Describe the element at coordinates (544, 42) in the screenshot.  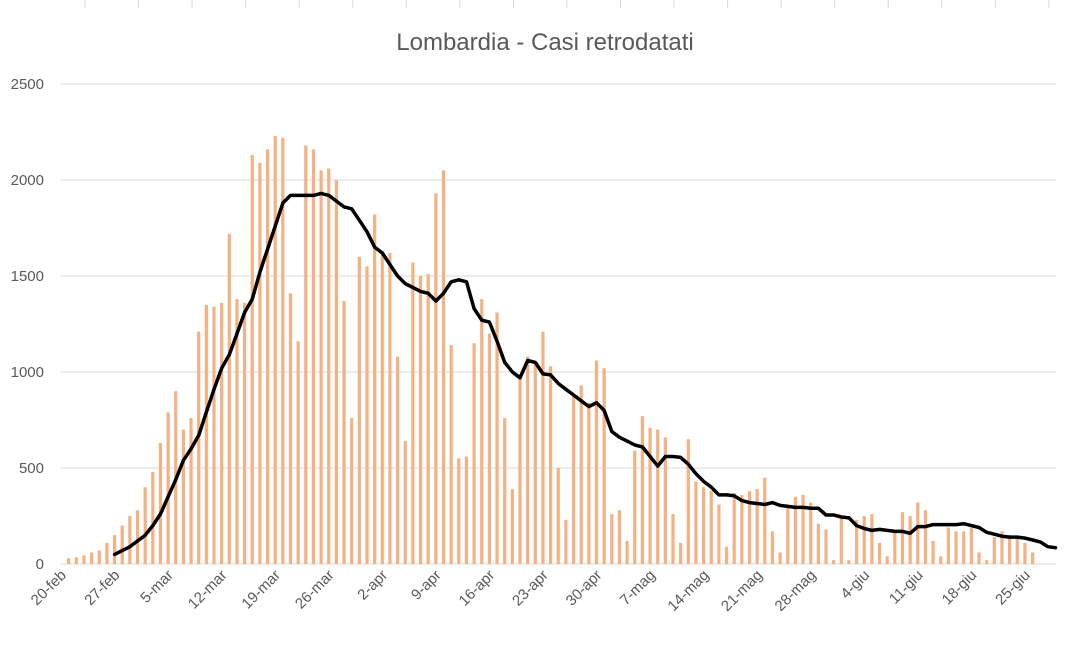
I see `chart-title: Lombardia - Casi retrodatati` at that location.